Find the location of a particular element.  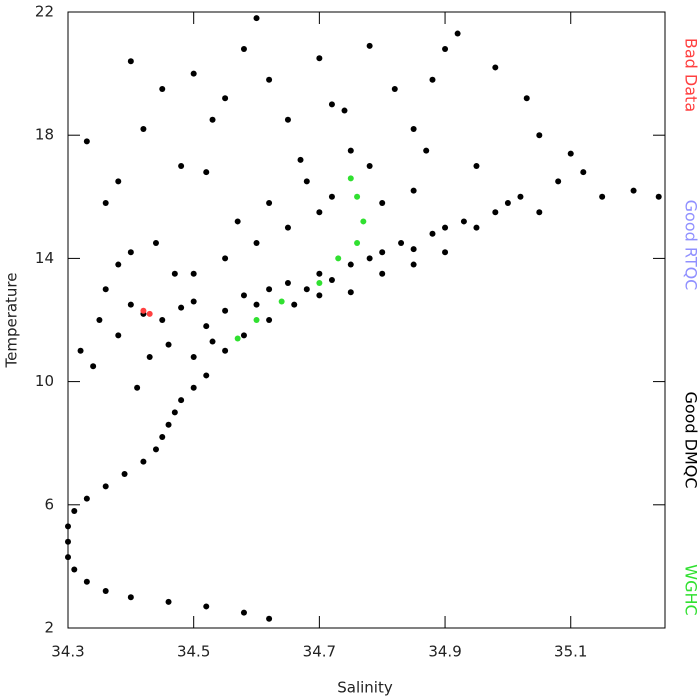

x-axis-label: Salinity is located at coordinates (365, 688).